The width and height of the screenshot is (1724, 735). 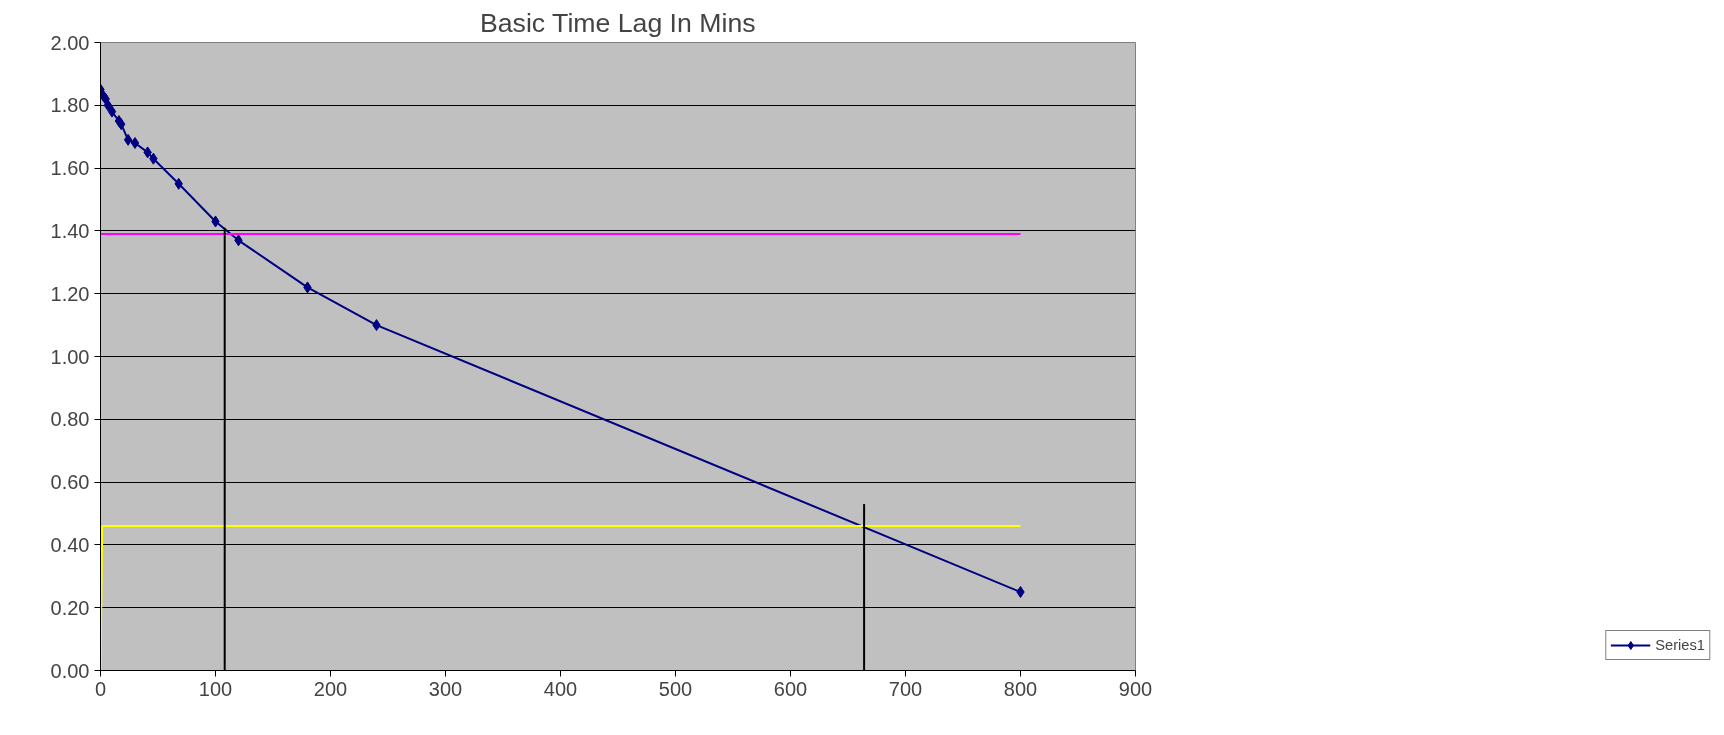 What do you see at coordinates (905, 688) in the screenshot?
I see `x-tick-label: 700` at bounding box center [905, 688].